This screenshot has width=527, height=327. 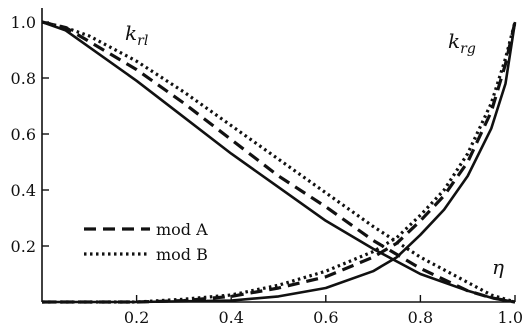 What do you see at coordinates (420, 317) in the screenshot?
I see `x-tick-label: 0.8` at bounding box center [420, 317].